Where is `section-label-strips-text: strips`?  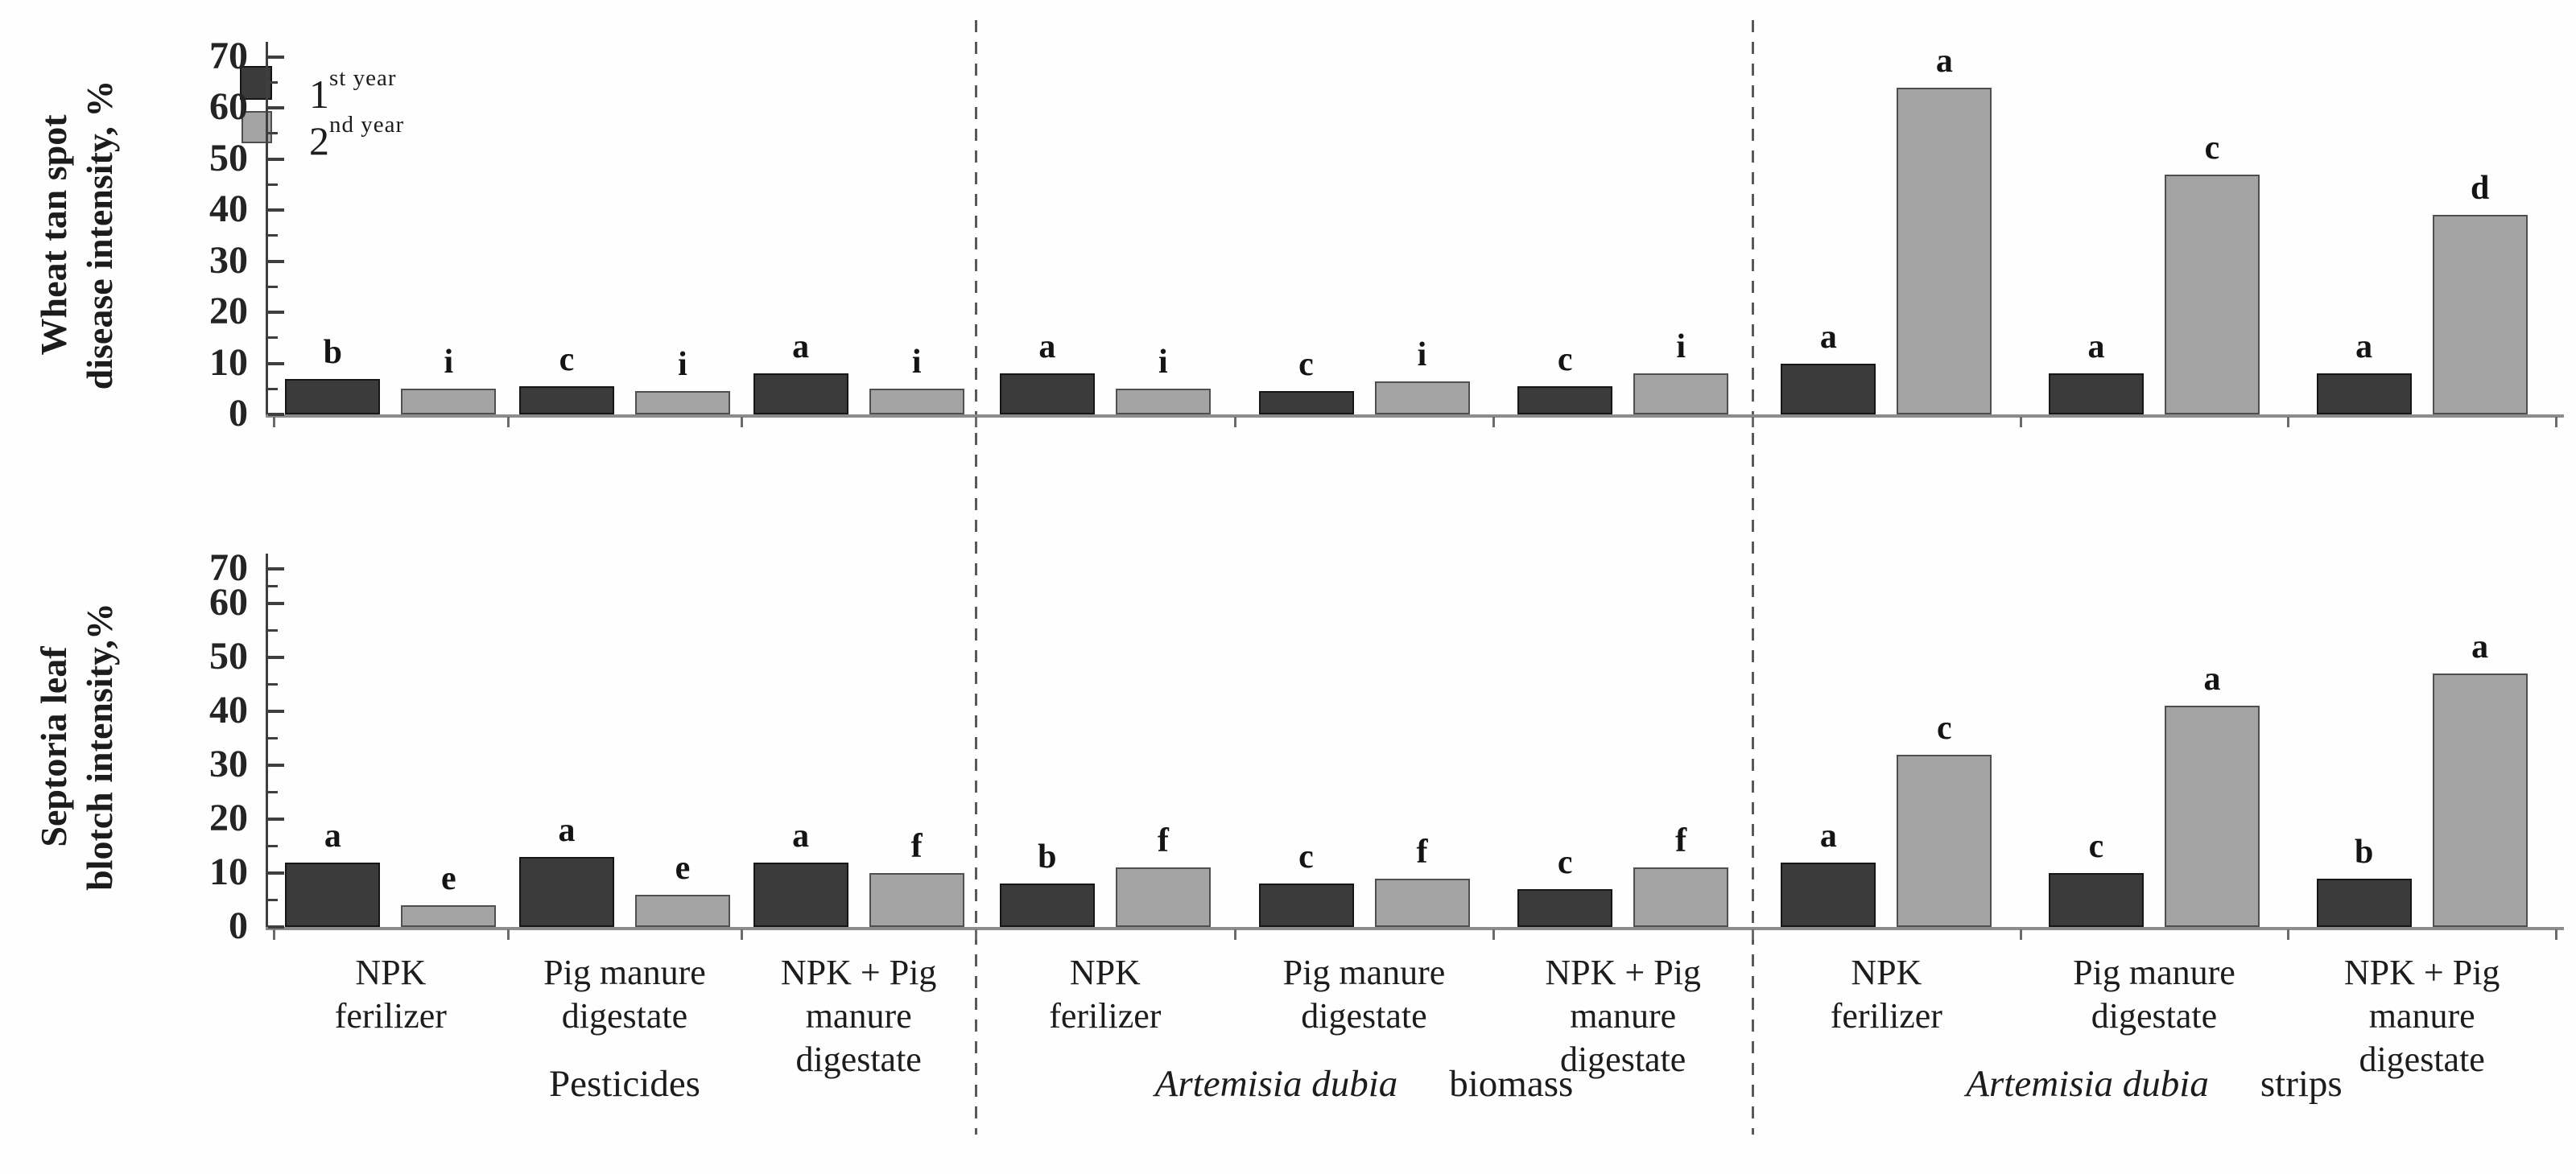 section-label-strips-text: strips is located at coordinates (2301, 1084).